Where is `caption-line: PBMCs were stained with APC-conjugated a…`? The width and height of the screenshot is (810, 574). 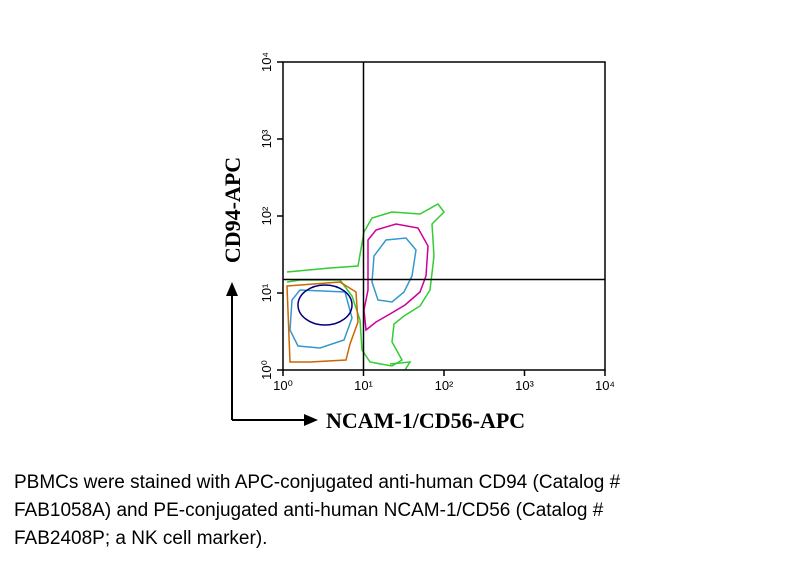 caption-line: PBMCs were stained with APC-conjugated a… is located at coordinates (317, 482).